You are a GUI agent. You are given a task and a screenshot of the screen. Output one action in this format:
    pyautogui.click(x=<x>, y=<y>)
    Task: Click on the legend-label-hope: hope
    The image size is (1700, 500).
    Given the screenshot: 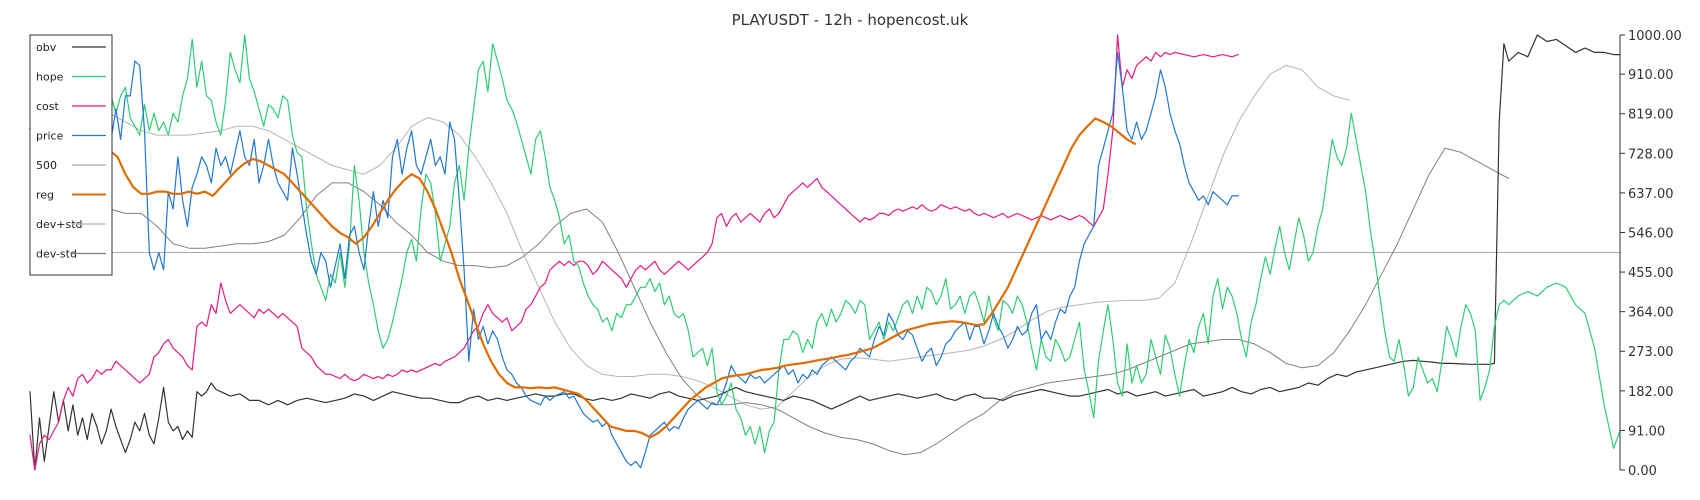 What is the action you would take?
    pyautogui.click(x=50, y=77)
    